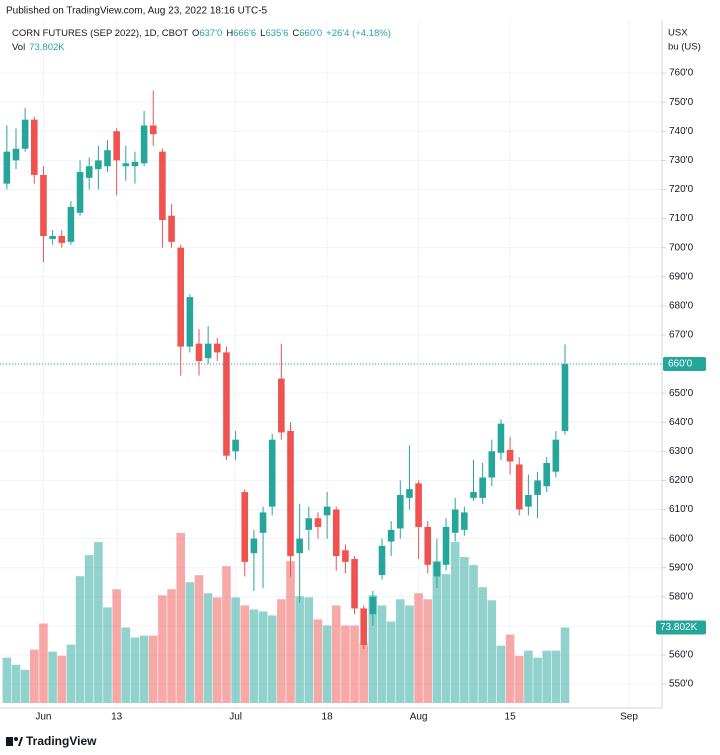 The height and width of the screenshot is (755, 720). Describe the element at coordinates (117, 717) in the screenshot. I see `x-tick-label: 13` at that location.